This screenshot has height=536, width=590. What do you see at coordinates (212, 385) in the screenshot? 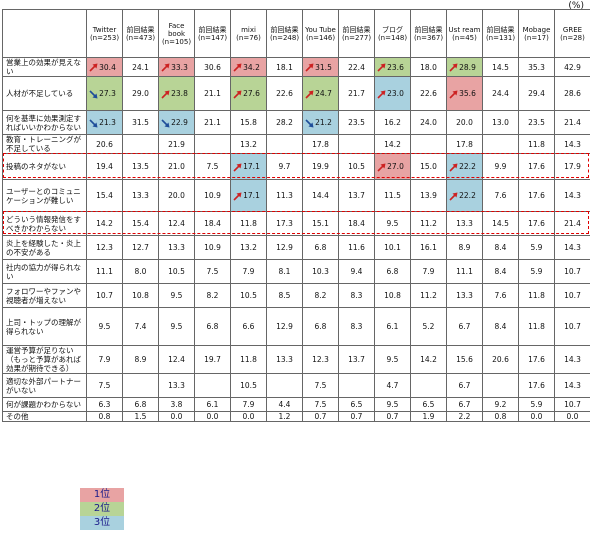
I see `data-cell` at bounding box center [212, 385].